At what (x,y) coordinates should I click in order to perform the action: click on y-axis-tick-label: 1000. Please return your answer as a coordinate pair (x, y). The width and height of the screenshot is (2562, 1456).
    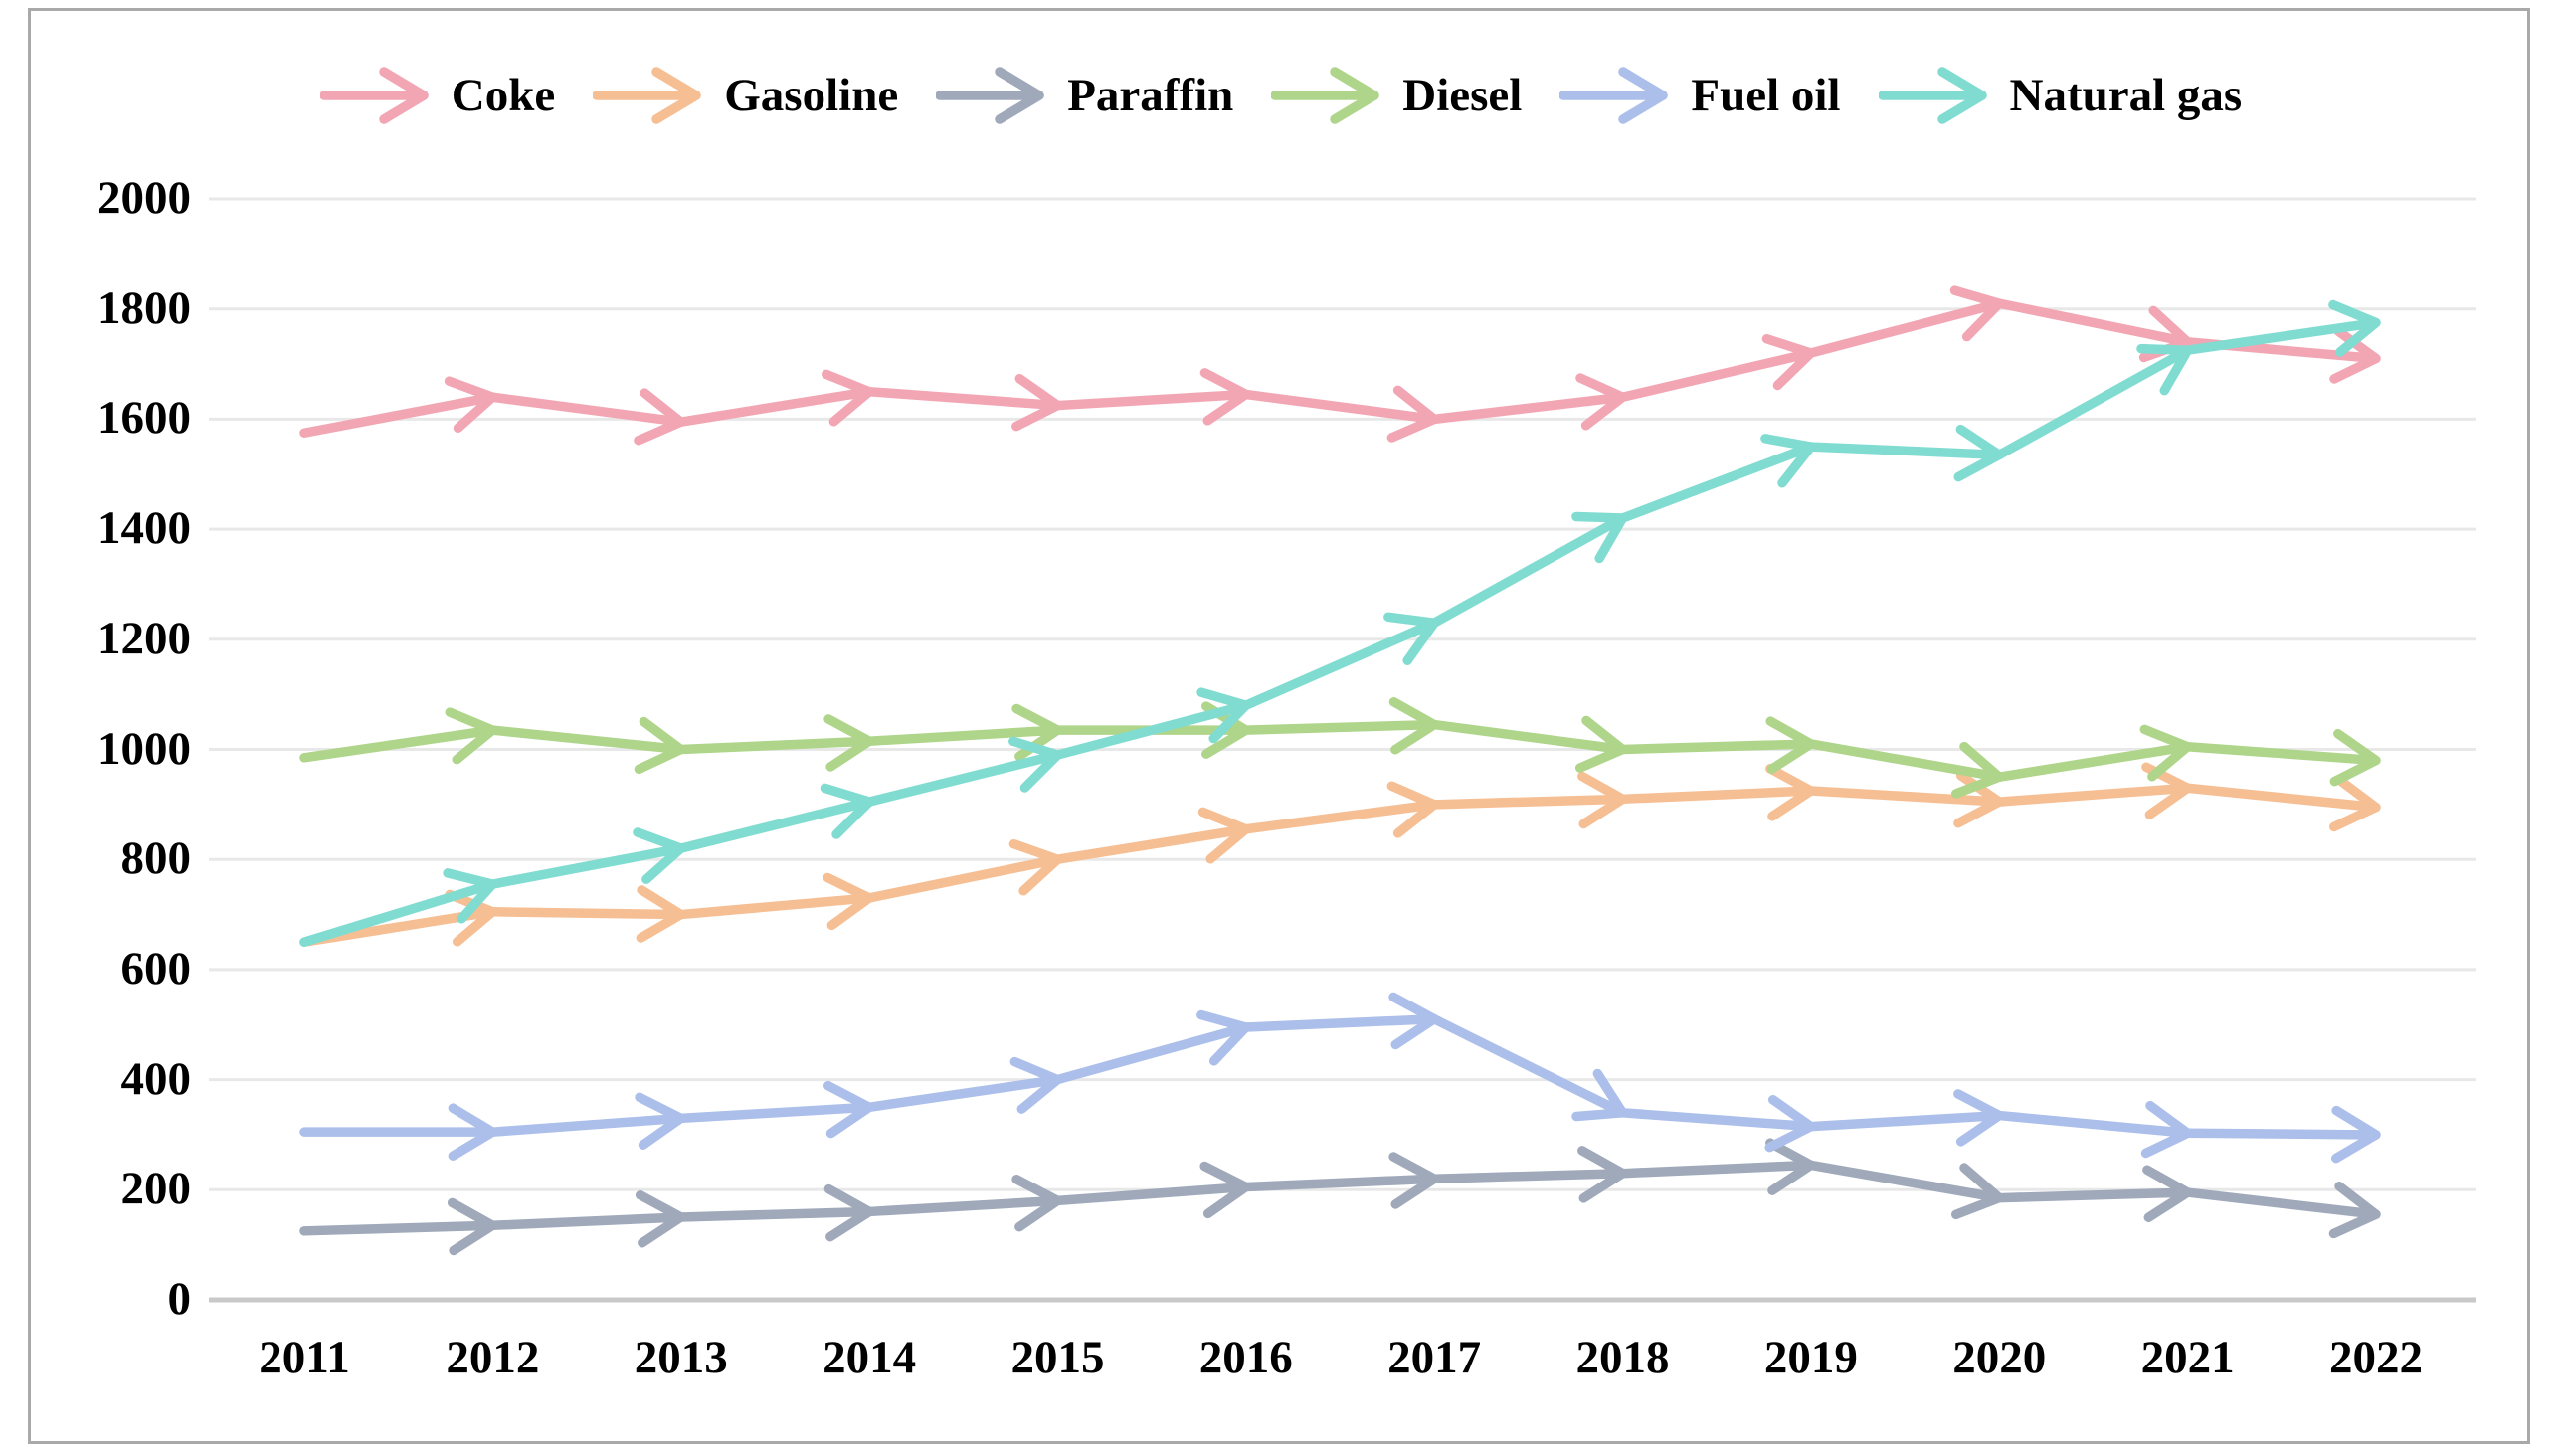
    Looking at the image, I should click on (144, 748).